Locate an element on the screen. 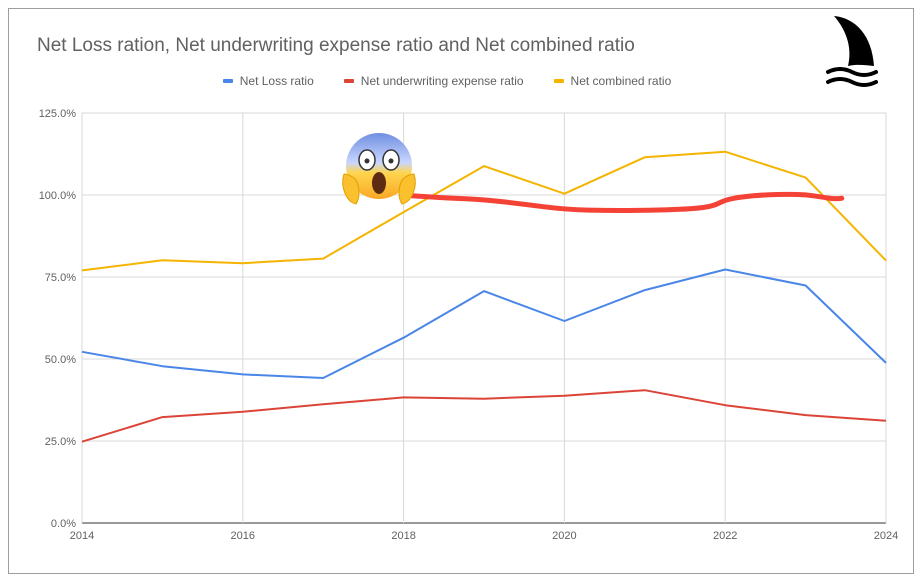 Image resolution: width=922 pixels, height=584 pixels. legend-swatch-net-combined is located at coordinates (558, 81).